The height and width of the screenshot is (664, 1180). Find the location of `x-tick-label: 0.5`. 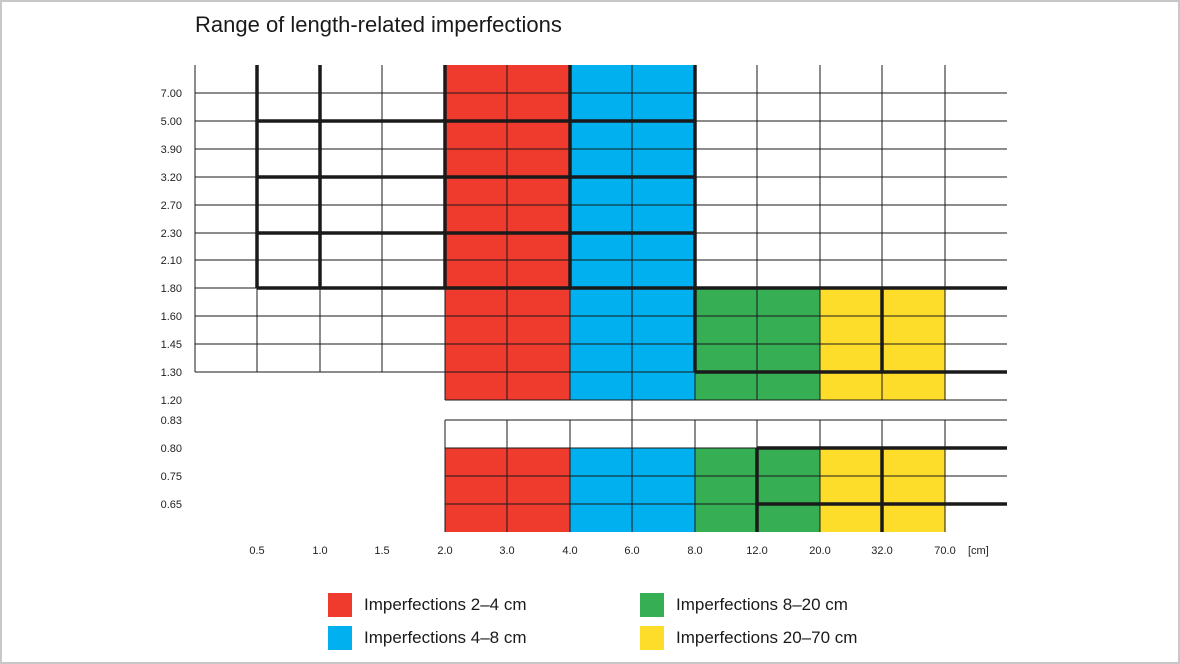

x-tick-label: 0.5 is located at coordinates (256, 551).